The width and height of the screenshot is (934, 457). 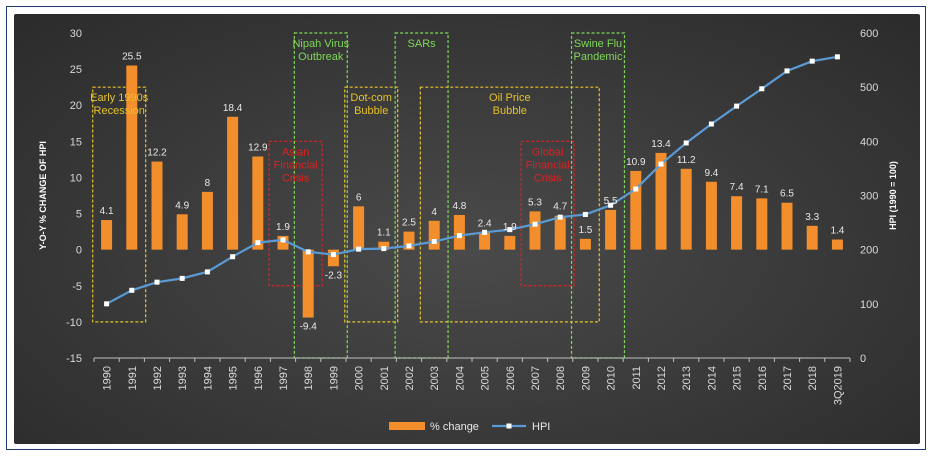 What do you see at coordinates (309, 378) in the screenshot?
I see `x-axis-tick-label: 1998` at bounding box center [309, 378].